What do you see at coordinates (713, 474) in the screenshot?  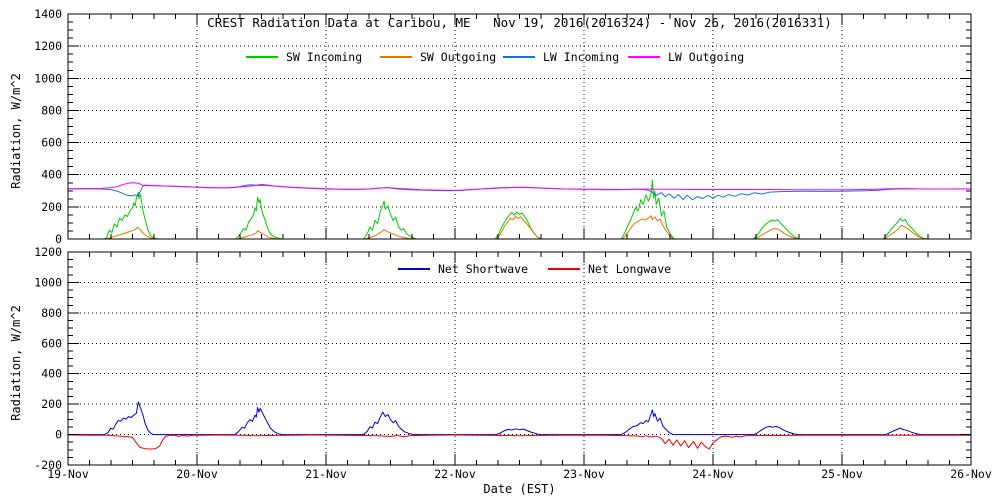 I see `x-tick-label: 24-Nov` at bounding box center [713, 474].